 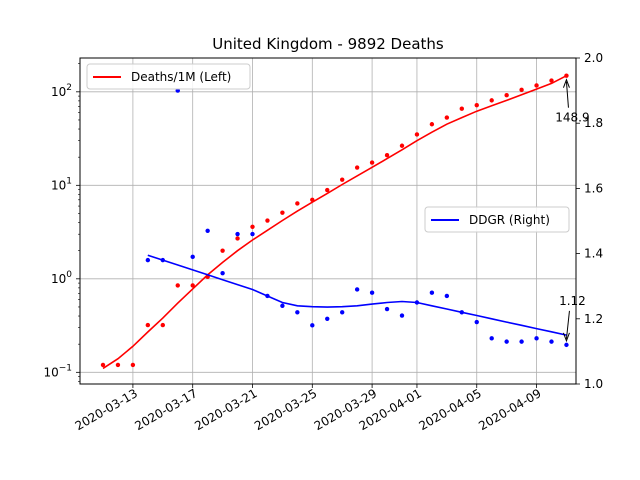 What do you see at coordinates (572, 118) in the screenshot?
I see `annot-deaths-label: 148.9` at bounding box center [572, 118].